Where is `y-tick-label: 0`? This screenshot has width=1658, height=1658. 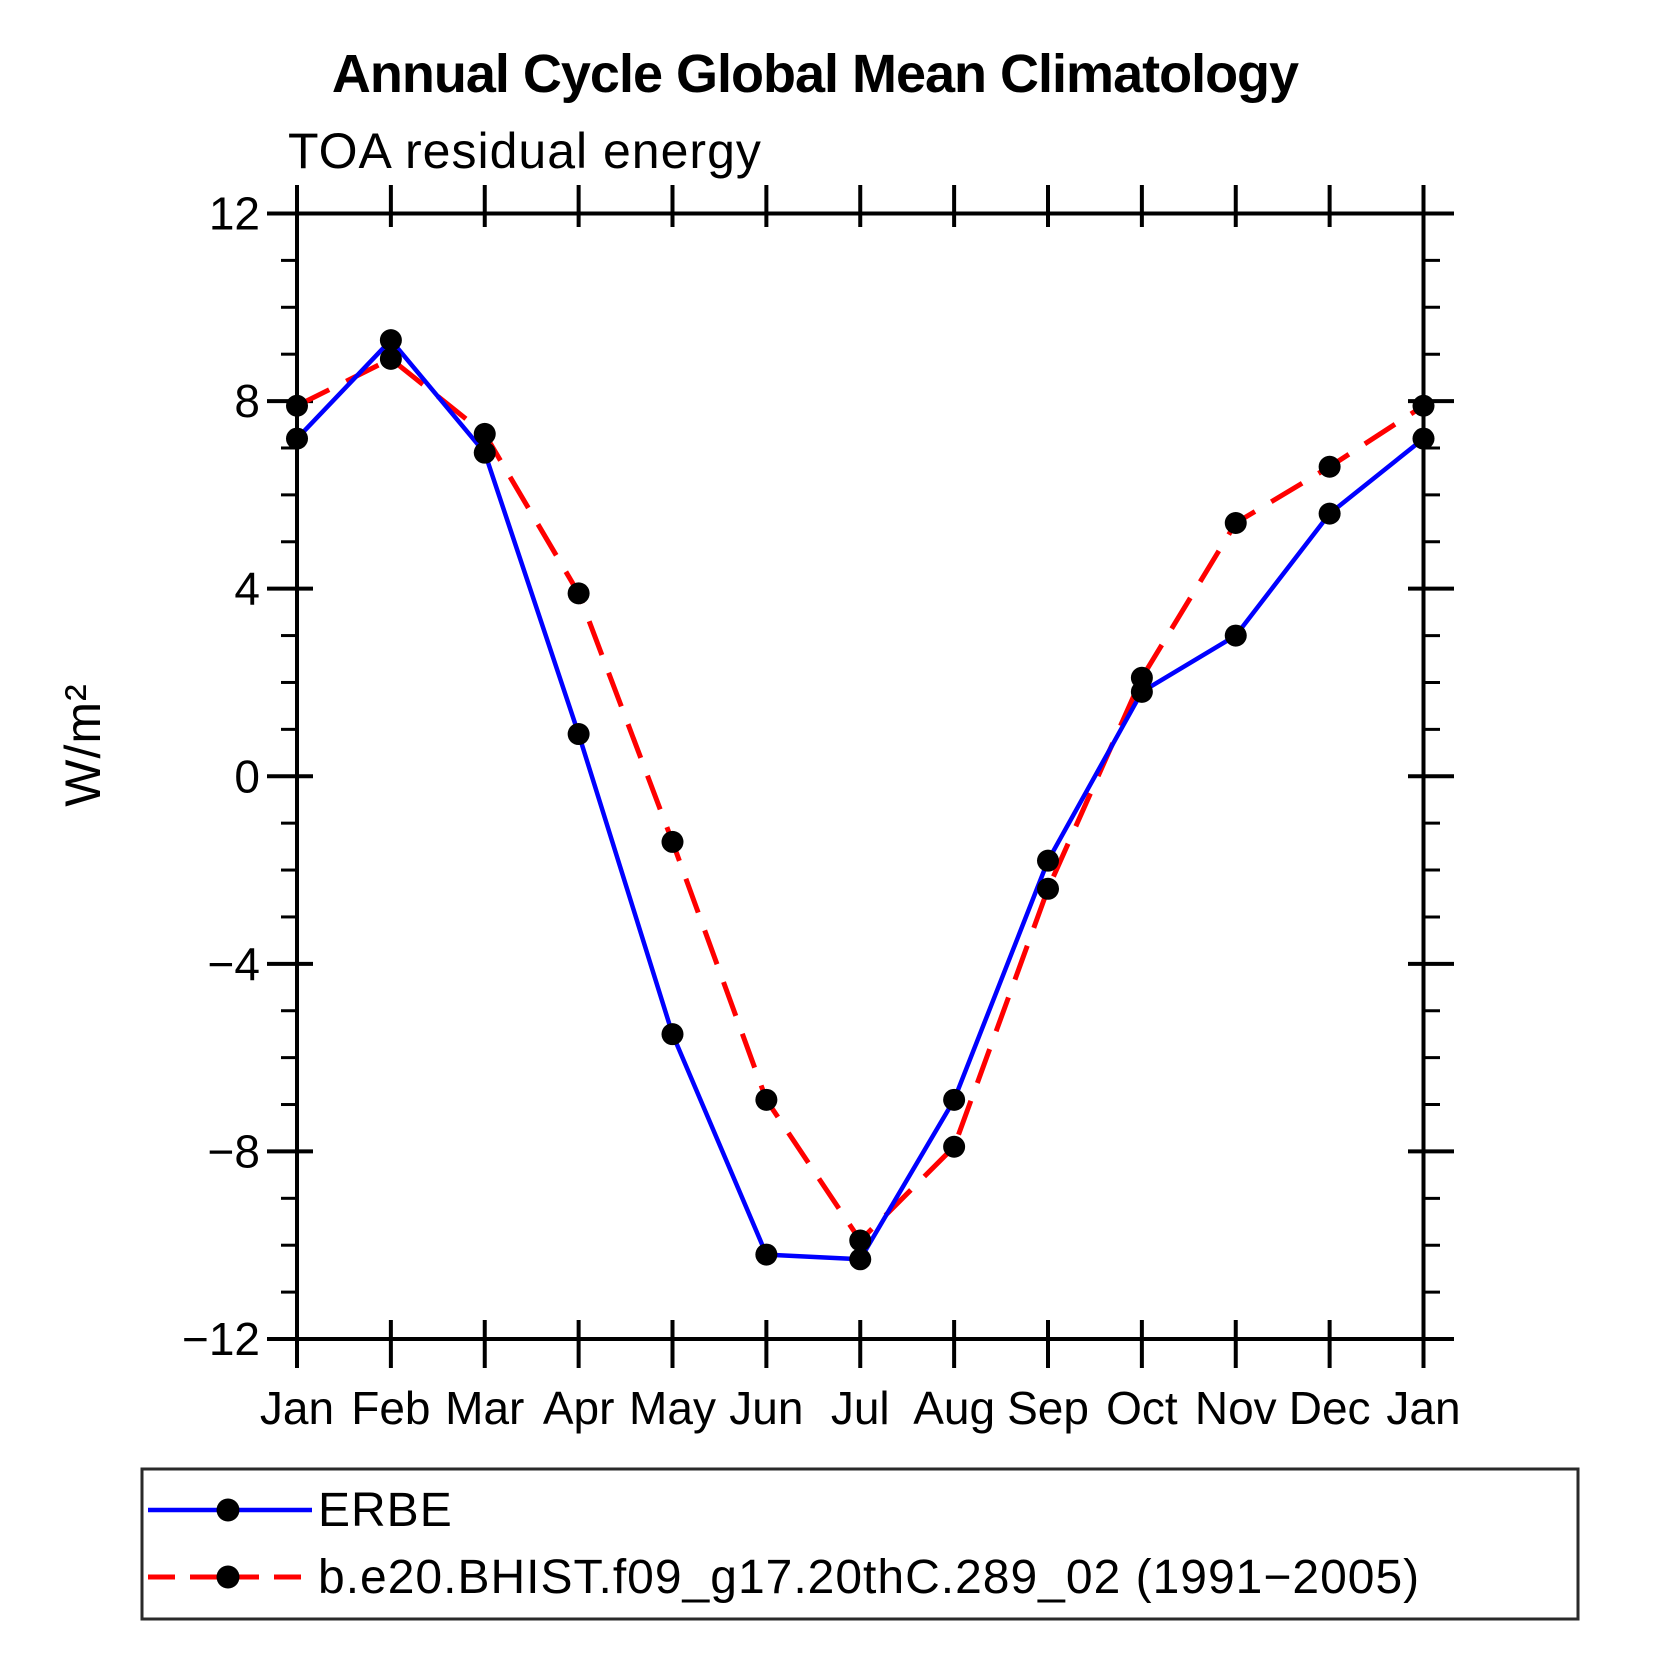
y-tick-label: 0 is located at coordinates (247, 776).